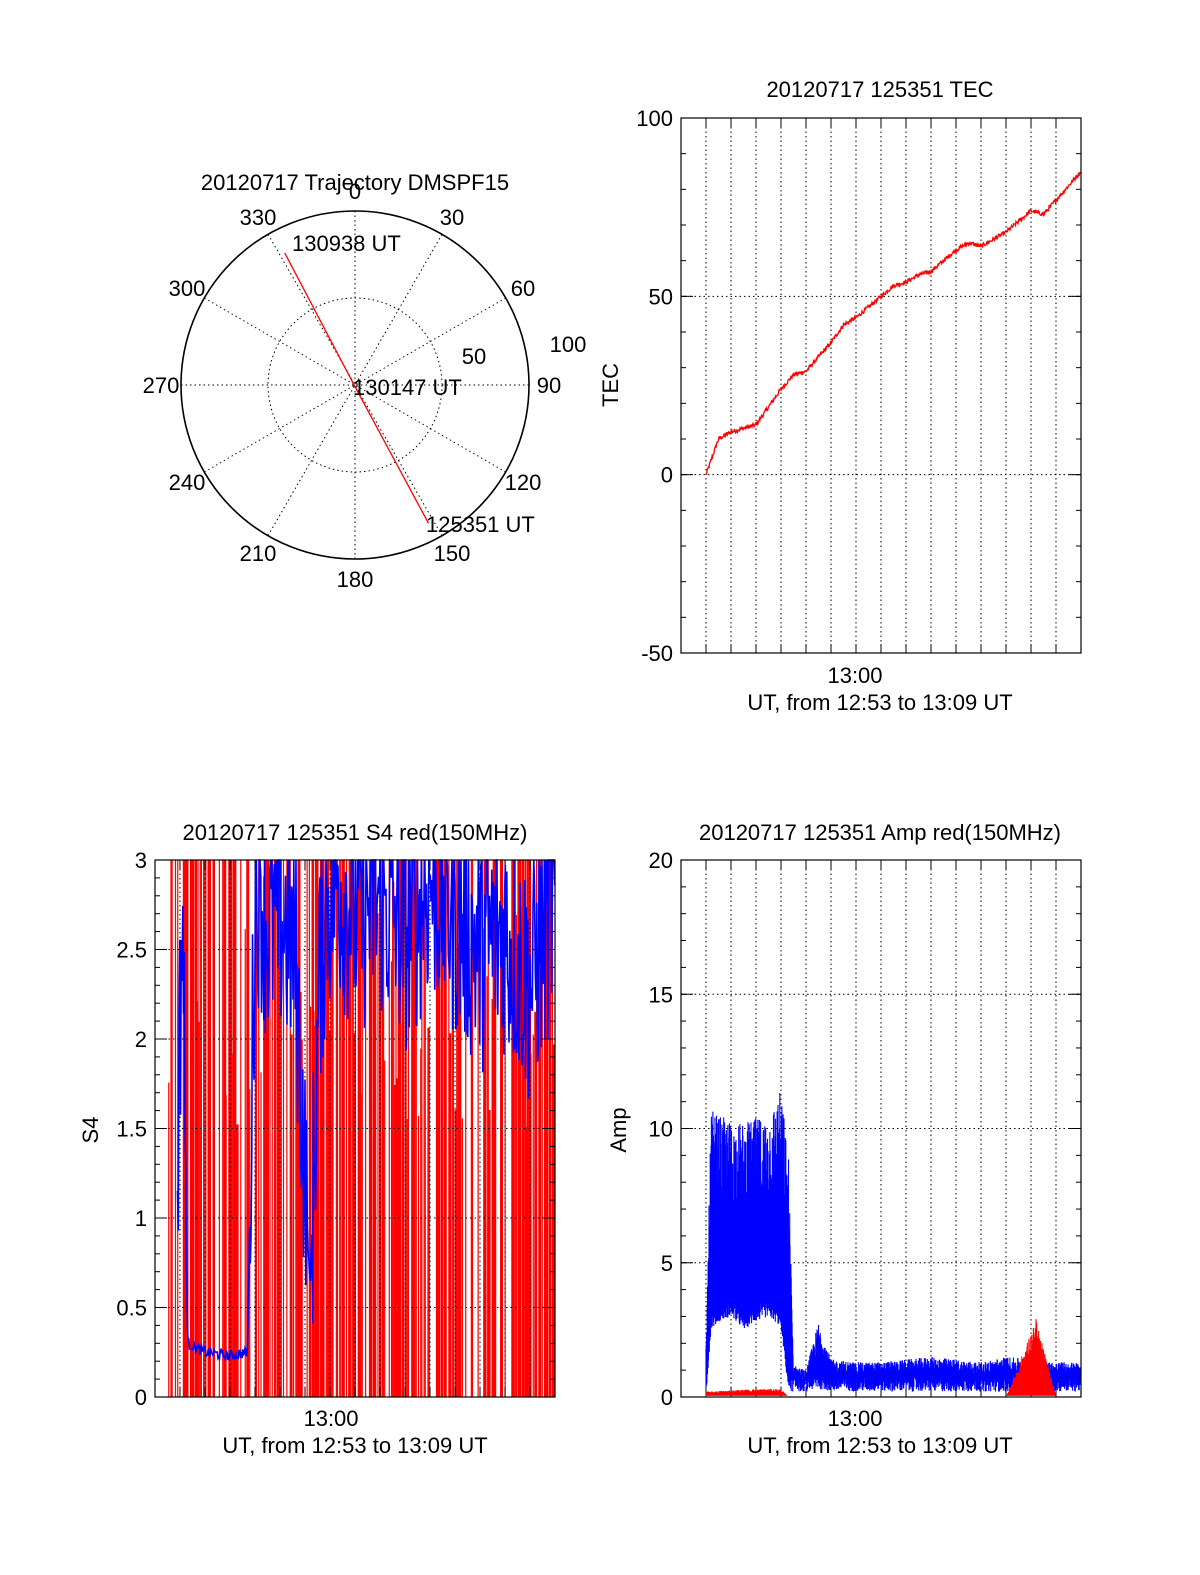 This screenshot has width=1200, height=1575. What do you see at coordinates (549, 385) in the screenshot?
I see `polar-angle-label-90: 90` at bounding box center [549, 385].